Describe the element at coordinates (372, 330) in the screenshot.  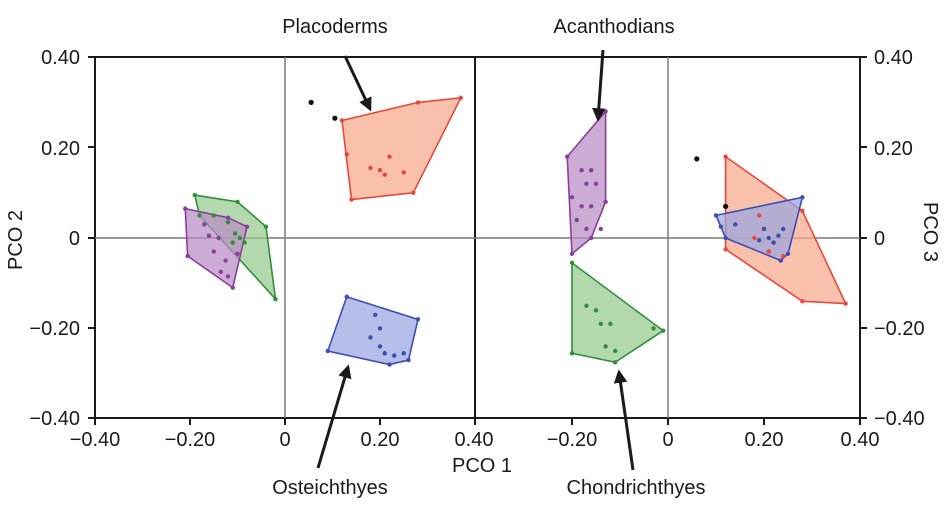
I see `hull-osteichthyes` at that location.